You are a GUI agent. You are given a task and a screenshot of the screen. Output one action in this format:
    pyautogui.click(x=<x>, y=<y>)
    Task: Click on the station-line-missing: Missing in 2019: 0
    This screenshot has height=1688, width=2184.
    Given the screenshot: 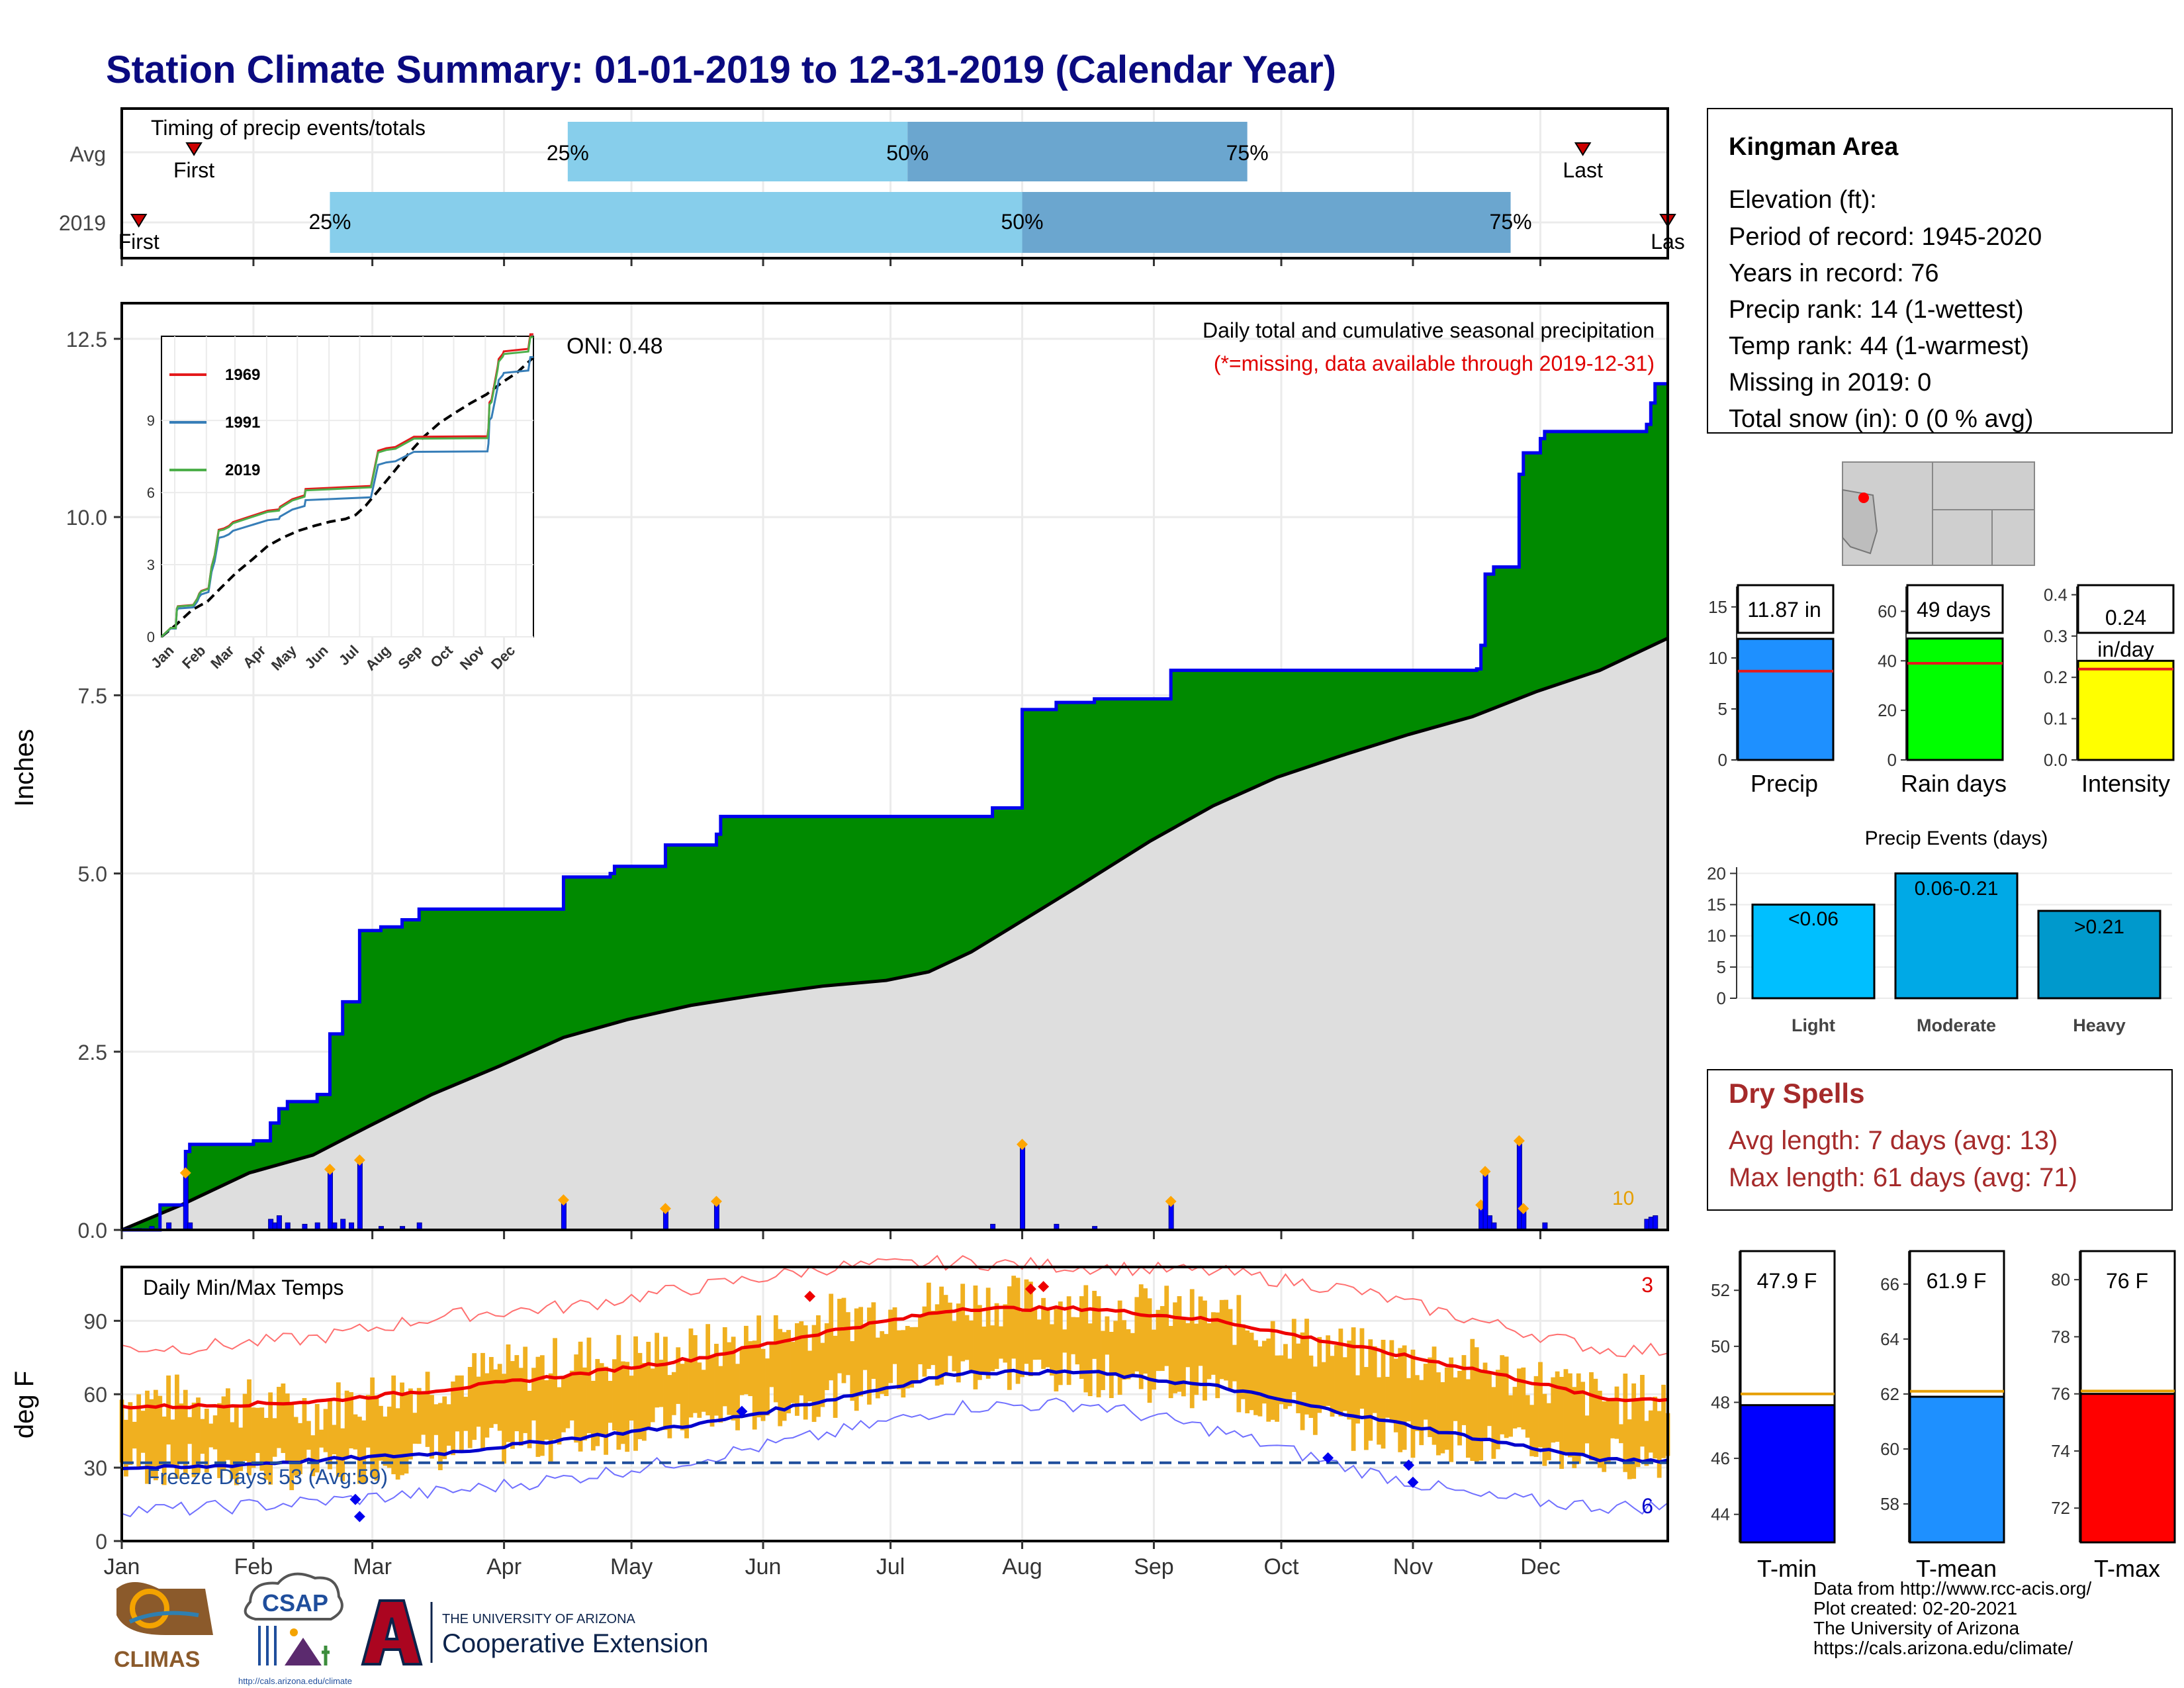 What is the action you would take?
    pyautogui.click(x=1830, y=383)
    